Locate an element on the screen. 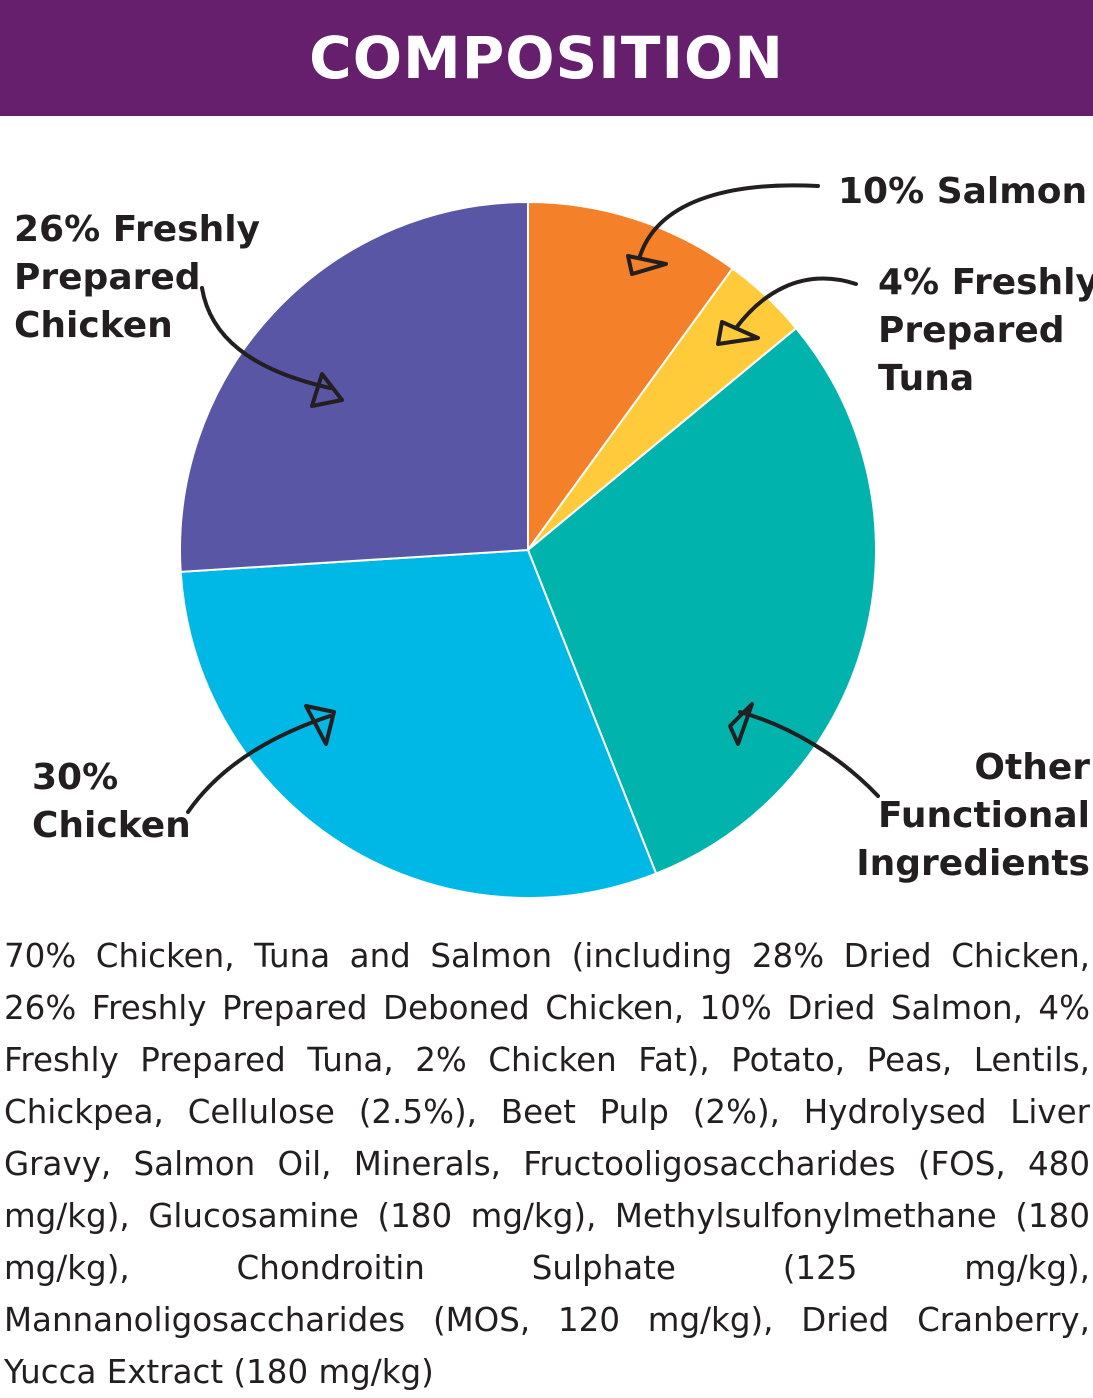  label-chicken: 30% Chicken is located at coordinates (111, 801).